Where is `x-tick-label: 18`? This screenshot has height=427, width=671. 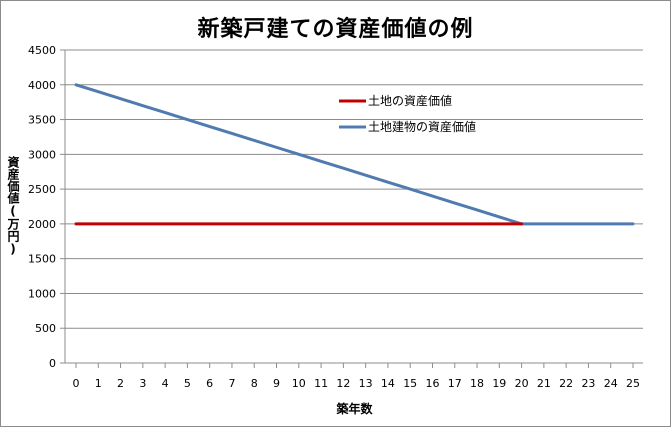
x-tick-label: 18 is located at coordinates (477, 383).